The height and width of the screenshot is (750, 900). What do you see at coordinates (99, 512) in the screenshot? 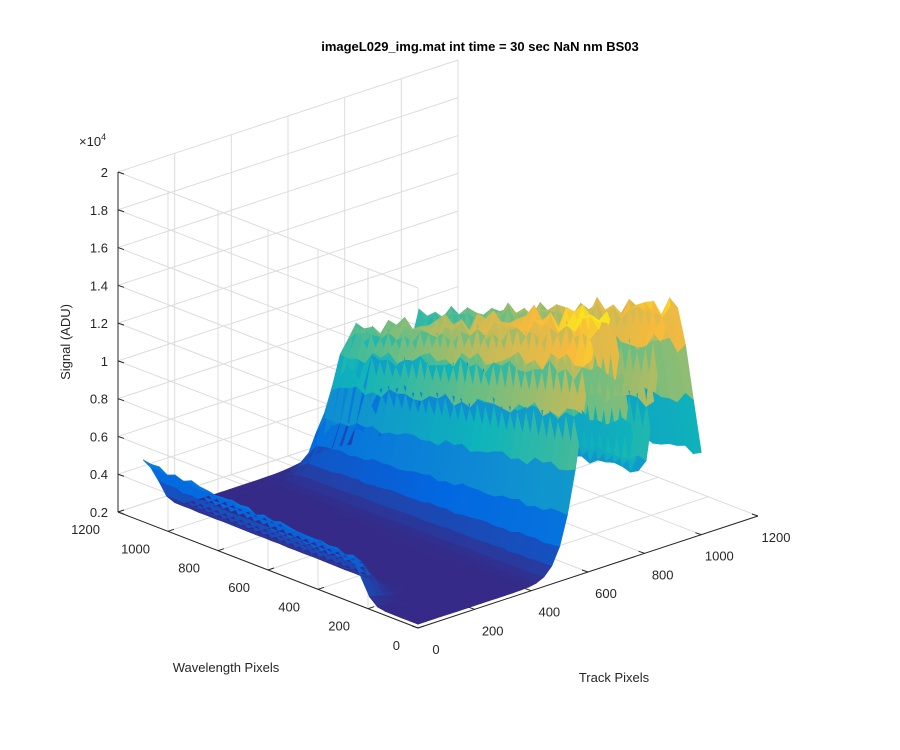
I see `z-tick-label: 0.2` at bounding box center [99, 512].